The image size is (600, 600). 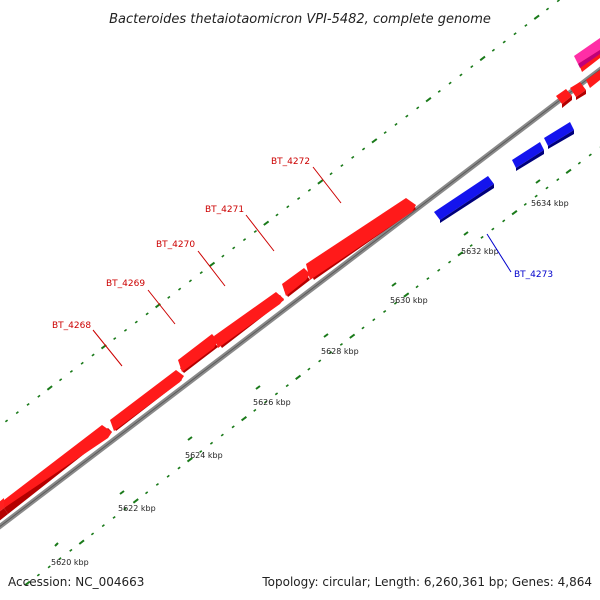 What do you see at coordinates (71, 326) in the screenshot?
I see `gene-label-bt-4268: BT_4268` at bounding box center [71, 326].